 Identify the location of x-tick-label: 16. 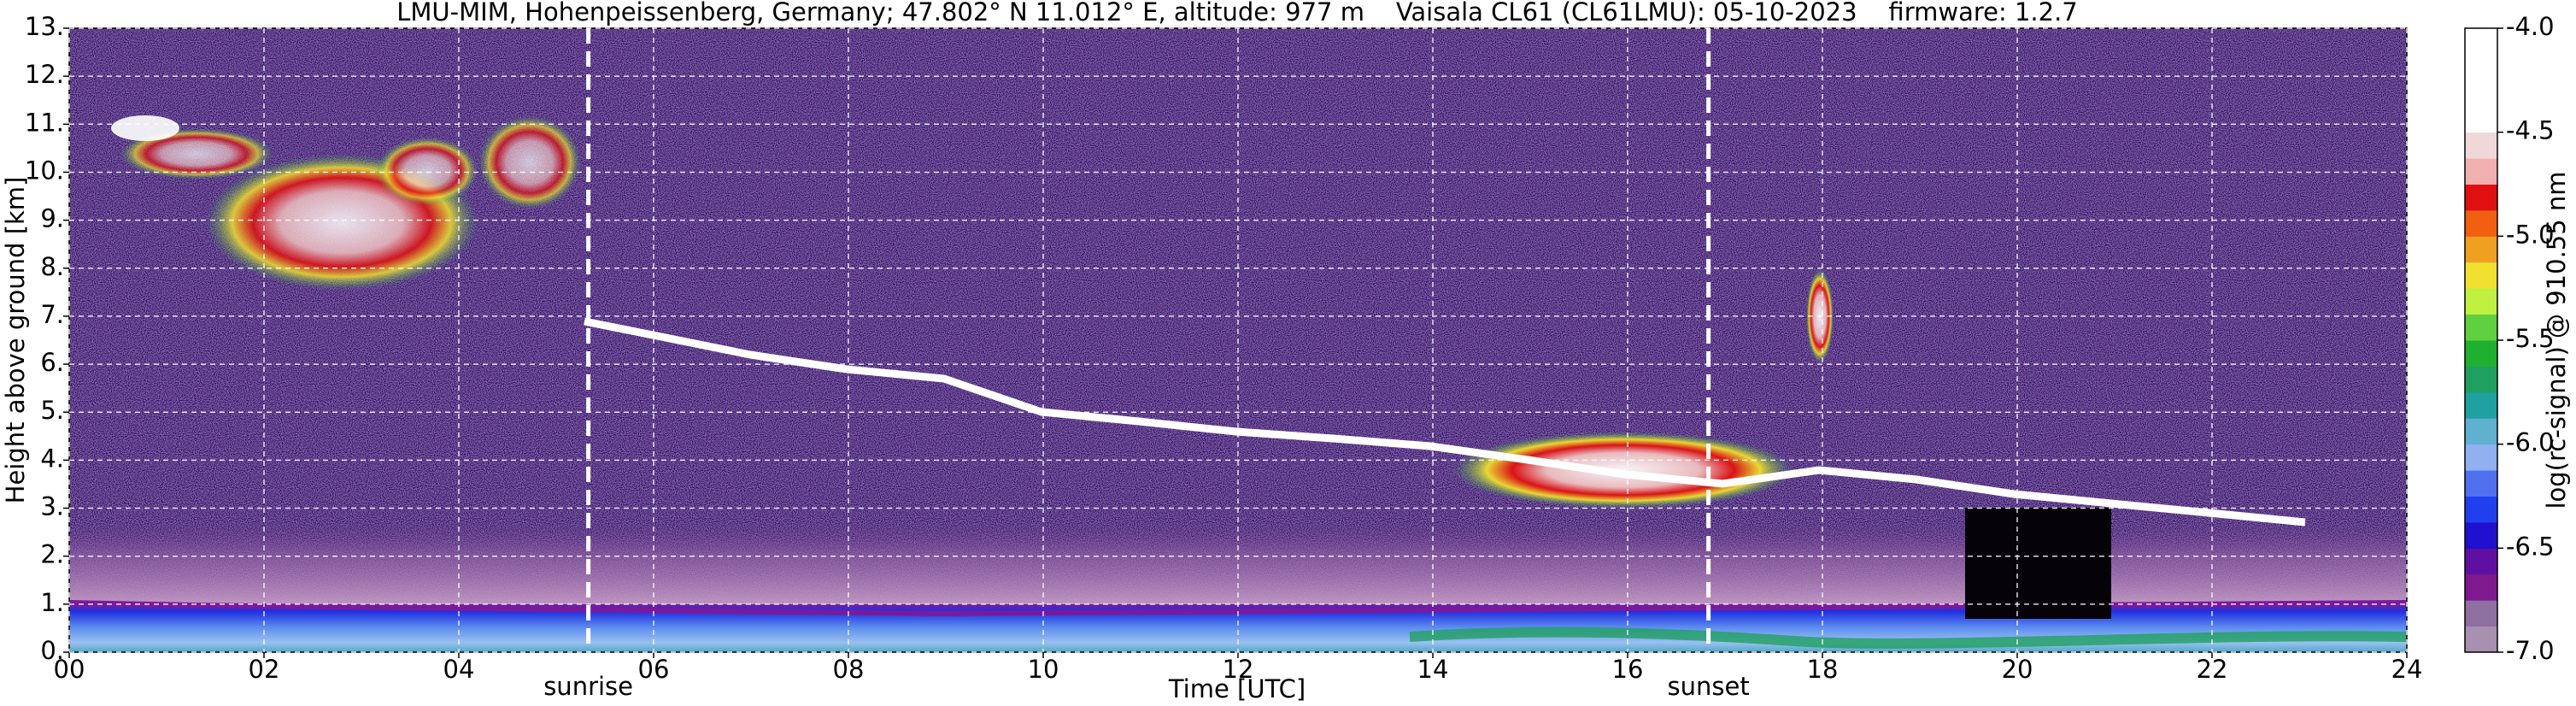
(1628, 669).